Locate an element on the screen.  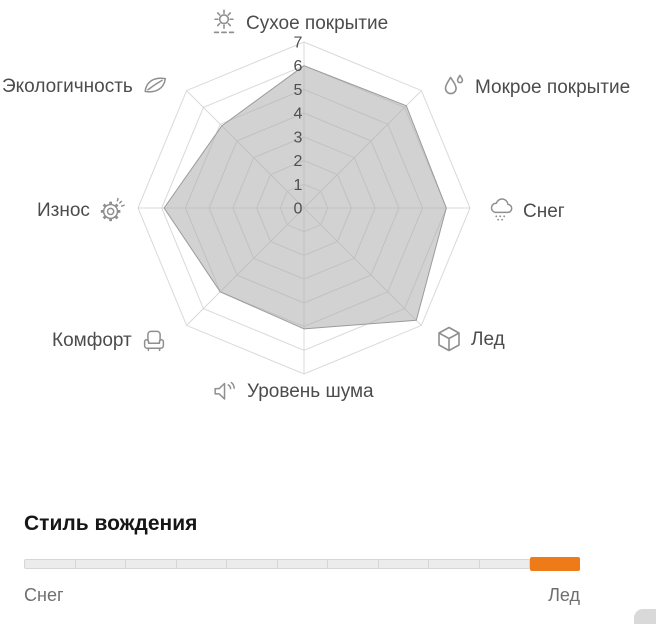
axis-label-dry-surface: Сухое покрытие is located at coordinates (298, 23).